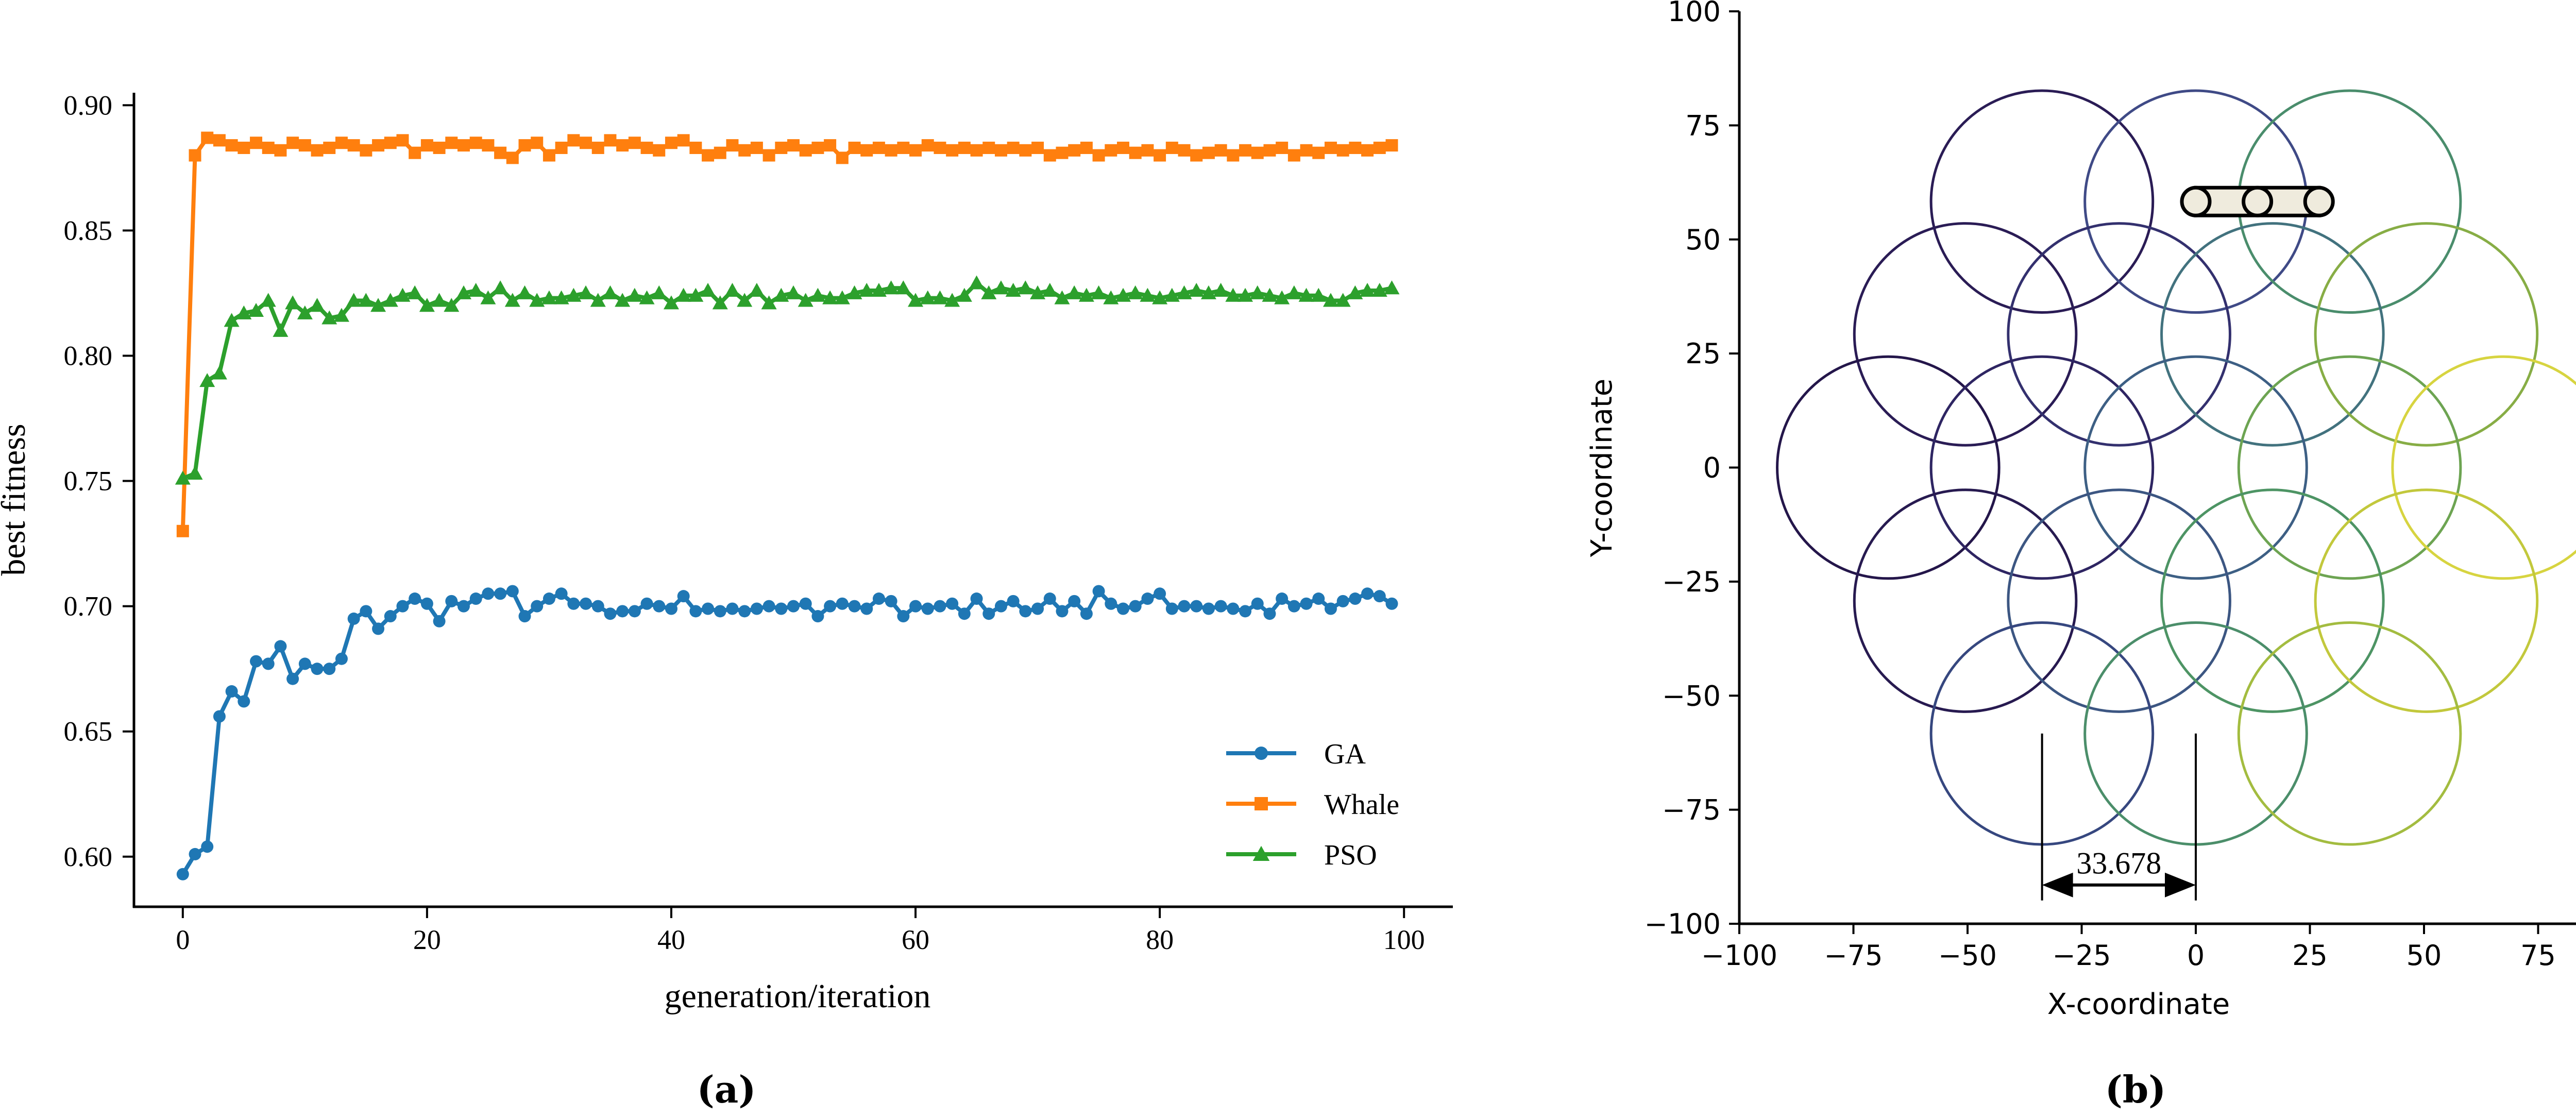  What do you see at coordinates (2196, 201) in the screenshot?
I see `uav-node` at bounding box center [2196, 201].